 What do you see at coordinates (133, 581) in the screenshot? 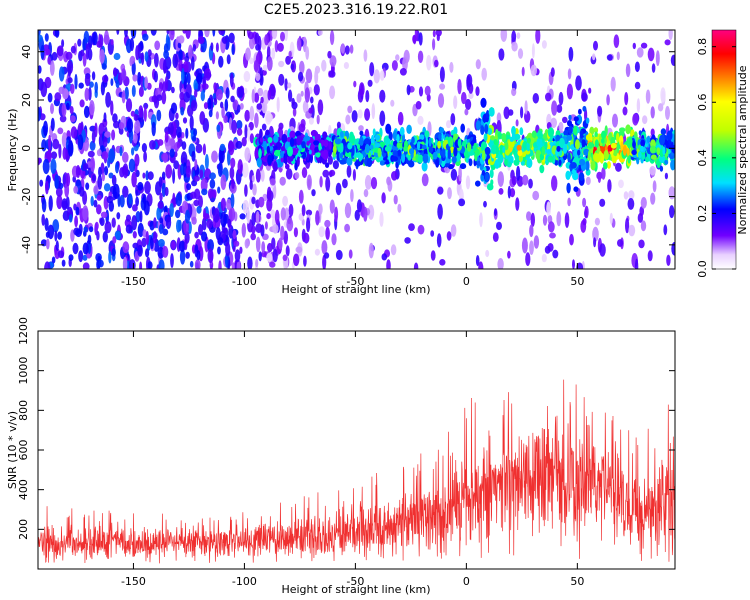
I see `x-tick-label: -150` at bounding box center [133, 581].